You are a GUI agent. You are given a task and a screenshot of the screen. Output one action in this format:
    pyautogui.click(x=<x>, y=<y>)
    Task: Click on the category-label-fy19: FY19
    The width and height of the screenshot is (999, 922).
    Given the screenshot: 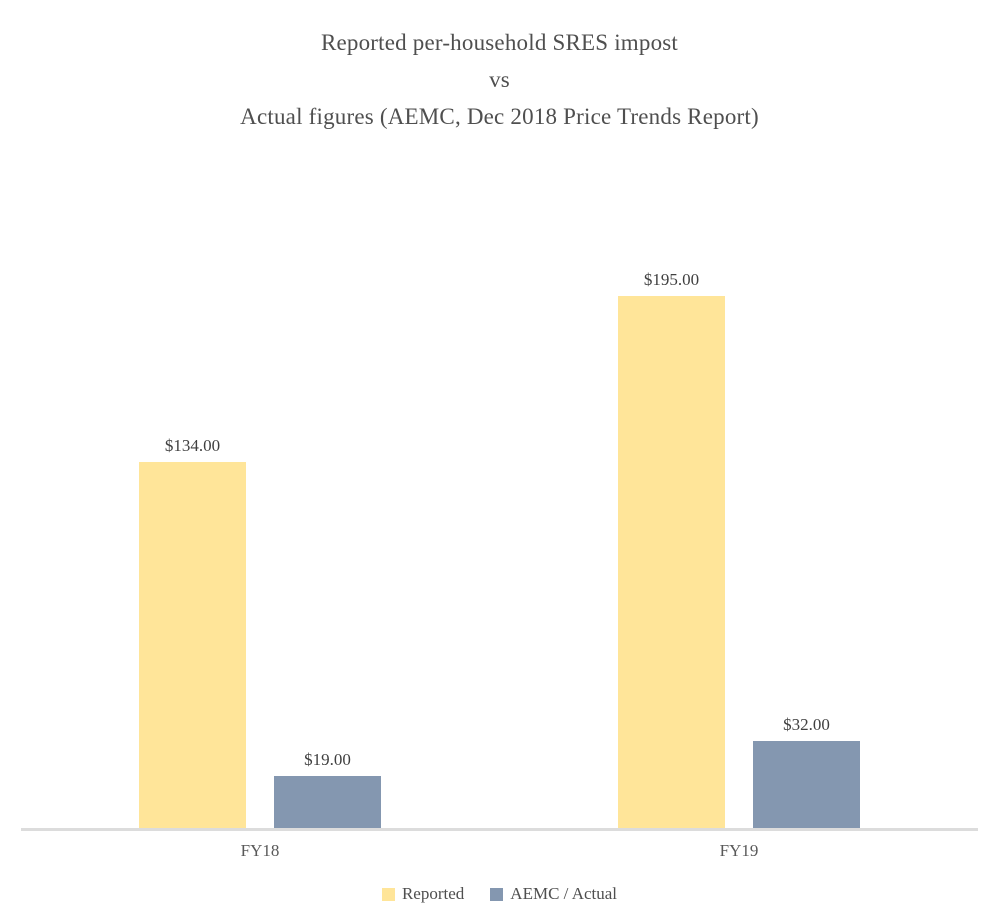 What is the action you would take?
    pyautogui.click(x=739, y=850)
    